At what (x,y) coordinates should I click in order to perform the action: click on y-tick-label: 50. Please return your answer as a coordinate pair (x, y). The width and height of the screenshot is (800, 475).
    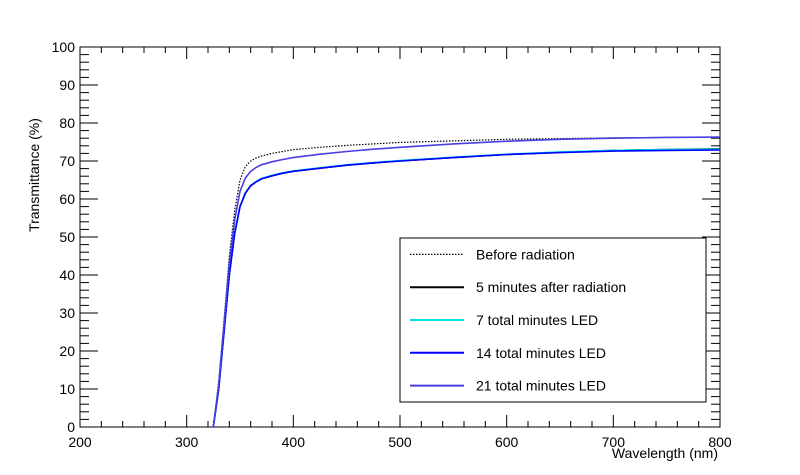
    Looking at the image, I should click on (67, 237).